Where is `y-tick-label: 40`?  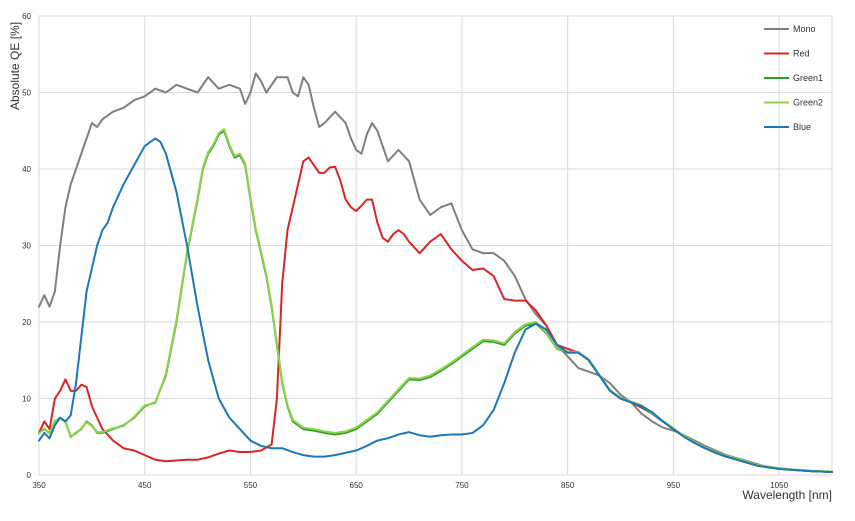
y-tick-label: 40 is located at coordinates (26, 169).